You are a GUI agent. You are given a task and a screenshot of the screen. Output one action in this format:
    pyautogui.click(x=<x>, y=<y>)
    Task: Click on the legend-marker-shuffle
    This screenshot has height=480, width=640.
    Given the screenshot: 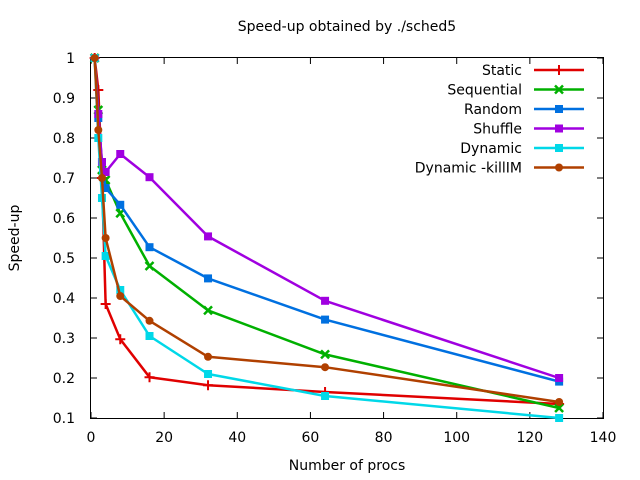 What is the action you would take?
    pyautogui.click(x=559, y=128)
    